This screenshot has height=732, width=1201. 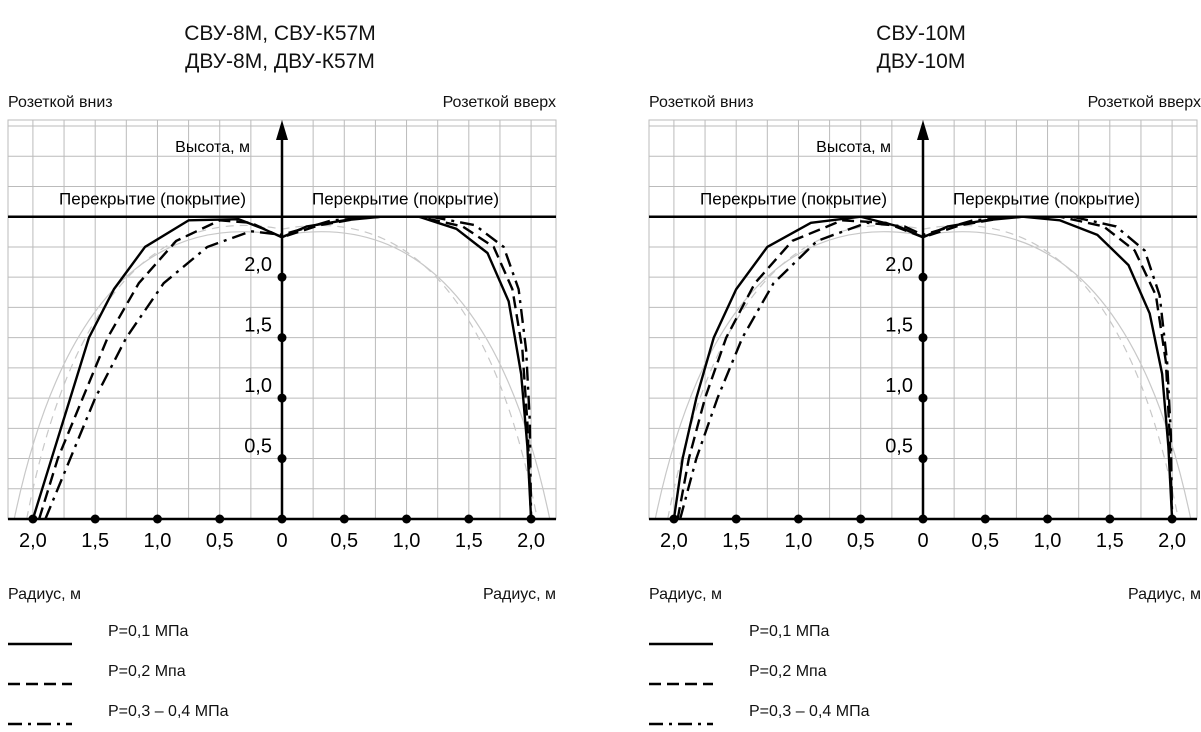 I want to click on chart-title-line-1: СВУ-10М, so click(x=921, y=33).